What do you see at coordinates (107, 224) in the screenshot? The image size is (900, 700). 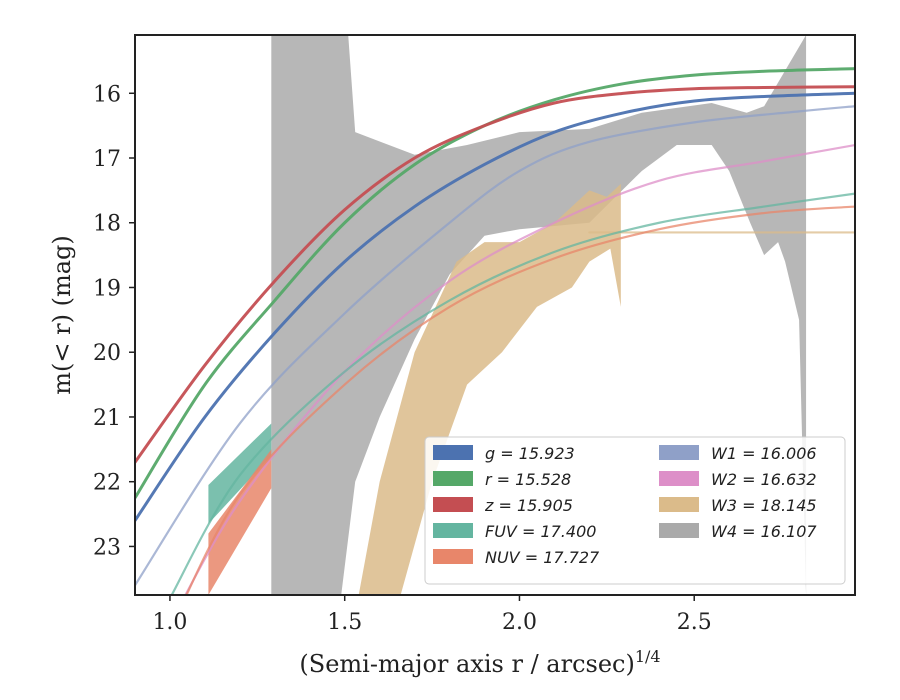 I see `y-tick-label: 18` at bounding box center [107, 224].